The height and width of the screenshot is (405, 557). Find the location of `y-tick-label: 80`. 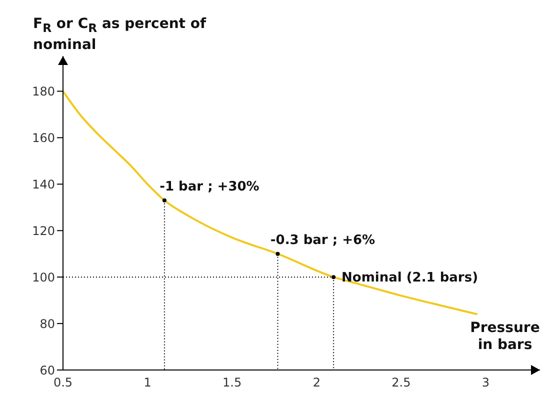

y-tick-label: 80 is located at coordinates (47, 323).